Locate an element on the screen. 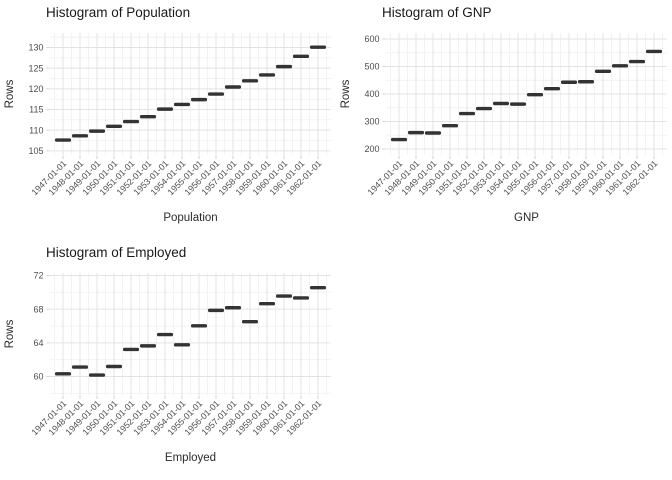 The image size is (672, 480). y-tick-label: 600 is located at coordinates (371, 39).